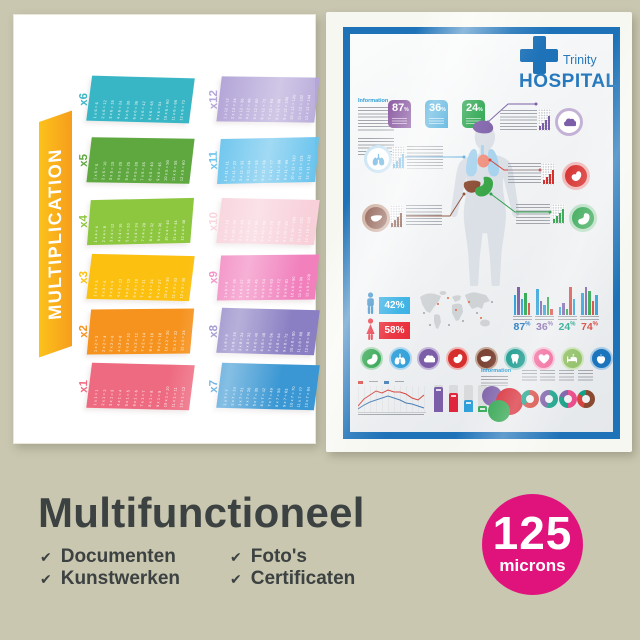 The height and width of the screenshot is (640, 640). I want to click on times-table-label: x9, so click(213, 277).